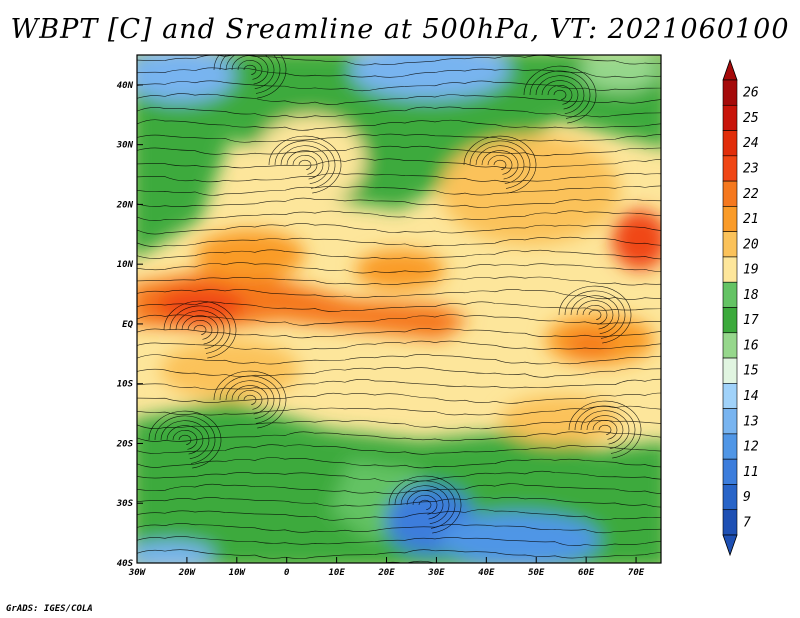 This screenshot has height=618, width=800. Describe the element at coordinates (751, 118) in the screenshot. I see `colorbar-label: 25` at that location.